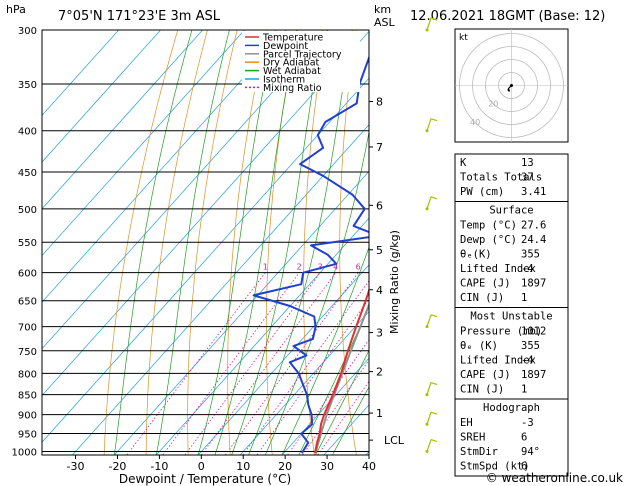 The height and width of the screenshot is (486, 629). What do you see at coordinates (533, 192) in the screenshot?
I see `indices-row-value: 3.41` at bounding box center [533, 192].